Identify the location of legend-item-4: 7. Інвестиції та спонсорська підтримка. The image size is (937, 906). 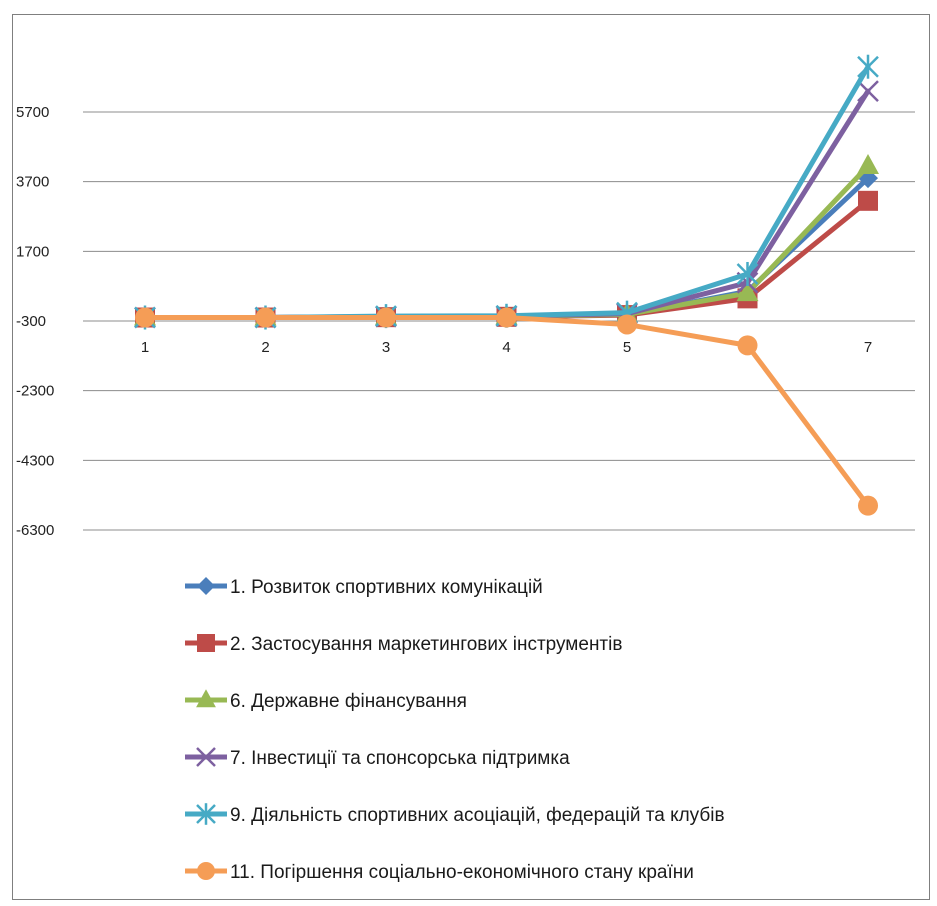
(377, 758).